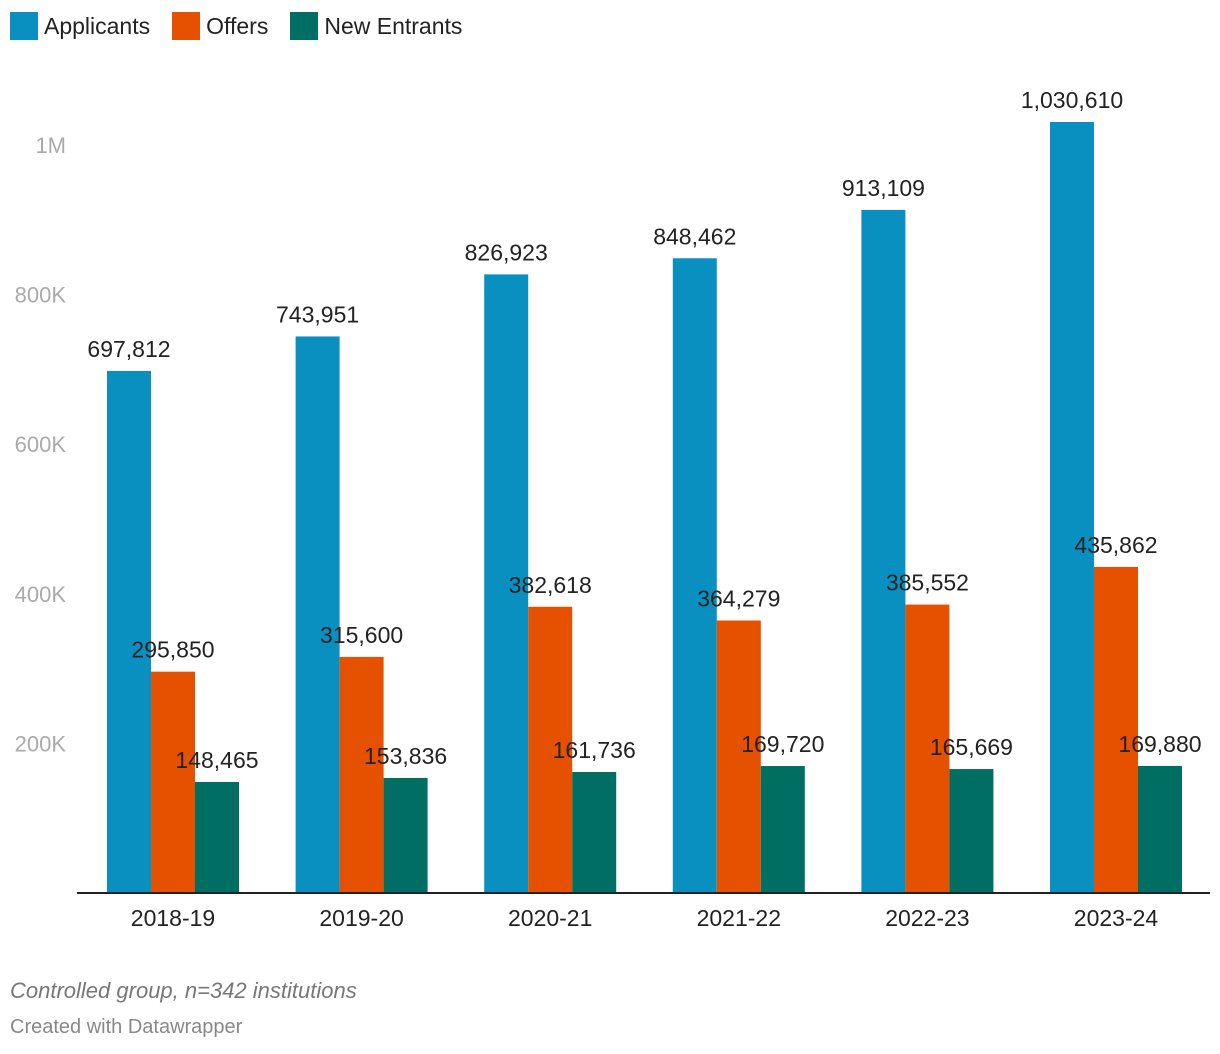 The height and width of the screenshot is (1054, 1220). Describe the element at coordinates (927, 583) in the screenshot. I see `data-label-offers-2022-23: 385,552` at that location.